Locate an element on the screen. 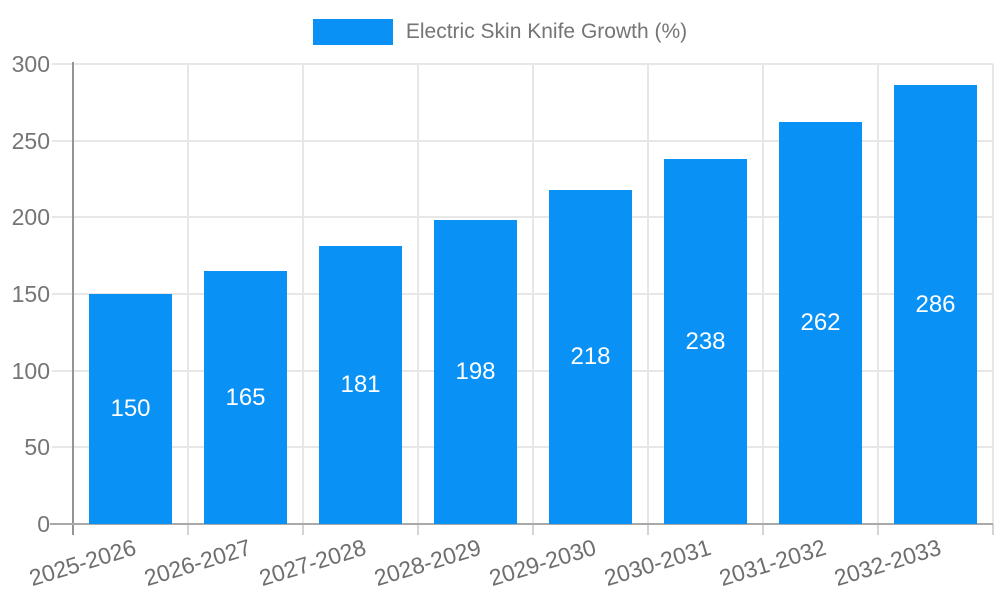 This screenshot has height=600, width=1000. bar-value-label: 150 is located at coordinates (130, 408).